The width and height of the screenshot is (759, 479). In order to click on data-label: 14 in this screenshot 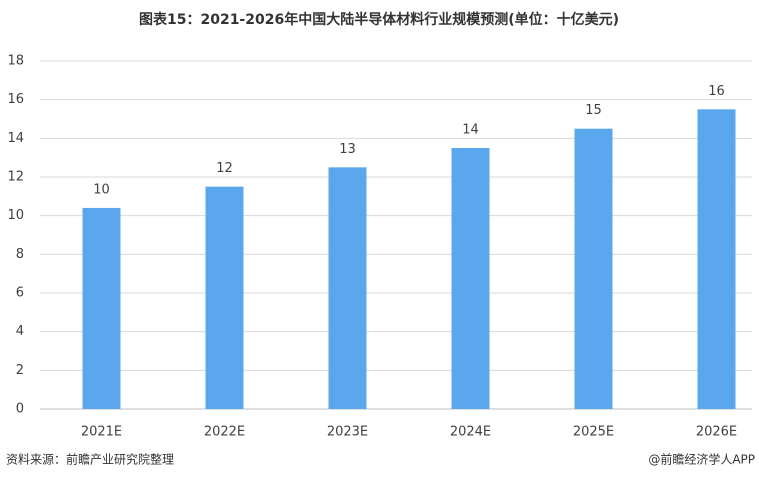, I will do `click(470, 130)`.